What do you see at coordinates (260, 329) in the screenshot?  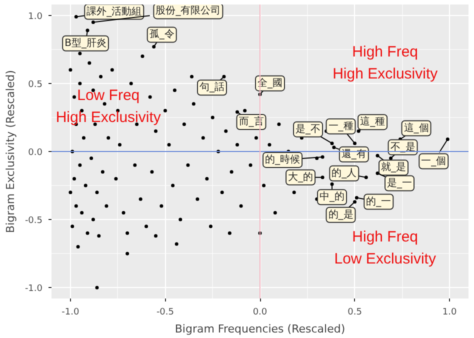 I see `x-axis-title: Bigram Frequencies (Rescaled)` at bounding box center [260, 329].